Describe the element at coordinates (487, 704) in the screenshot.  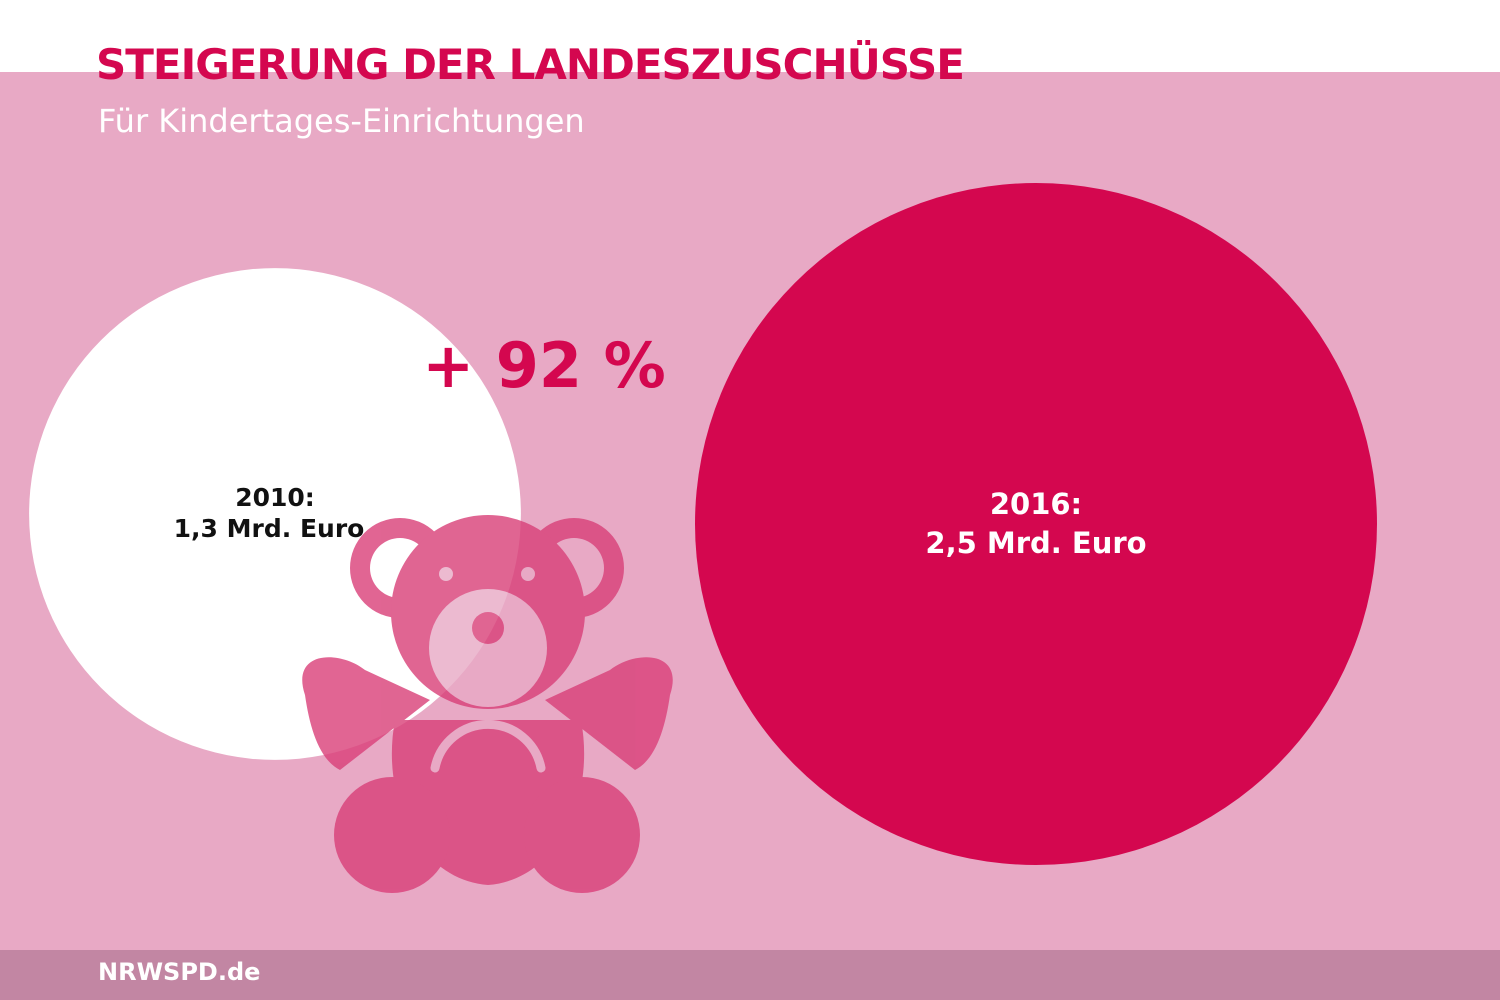
I see `teddy-bear-icon` at that location.